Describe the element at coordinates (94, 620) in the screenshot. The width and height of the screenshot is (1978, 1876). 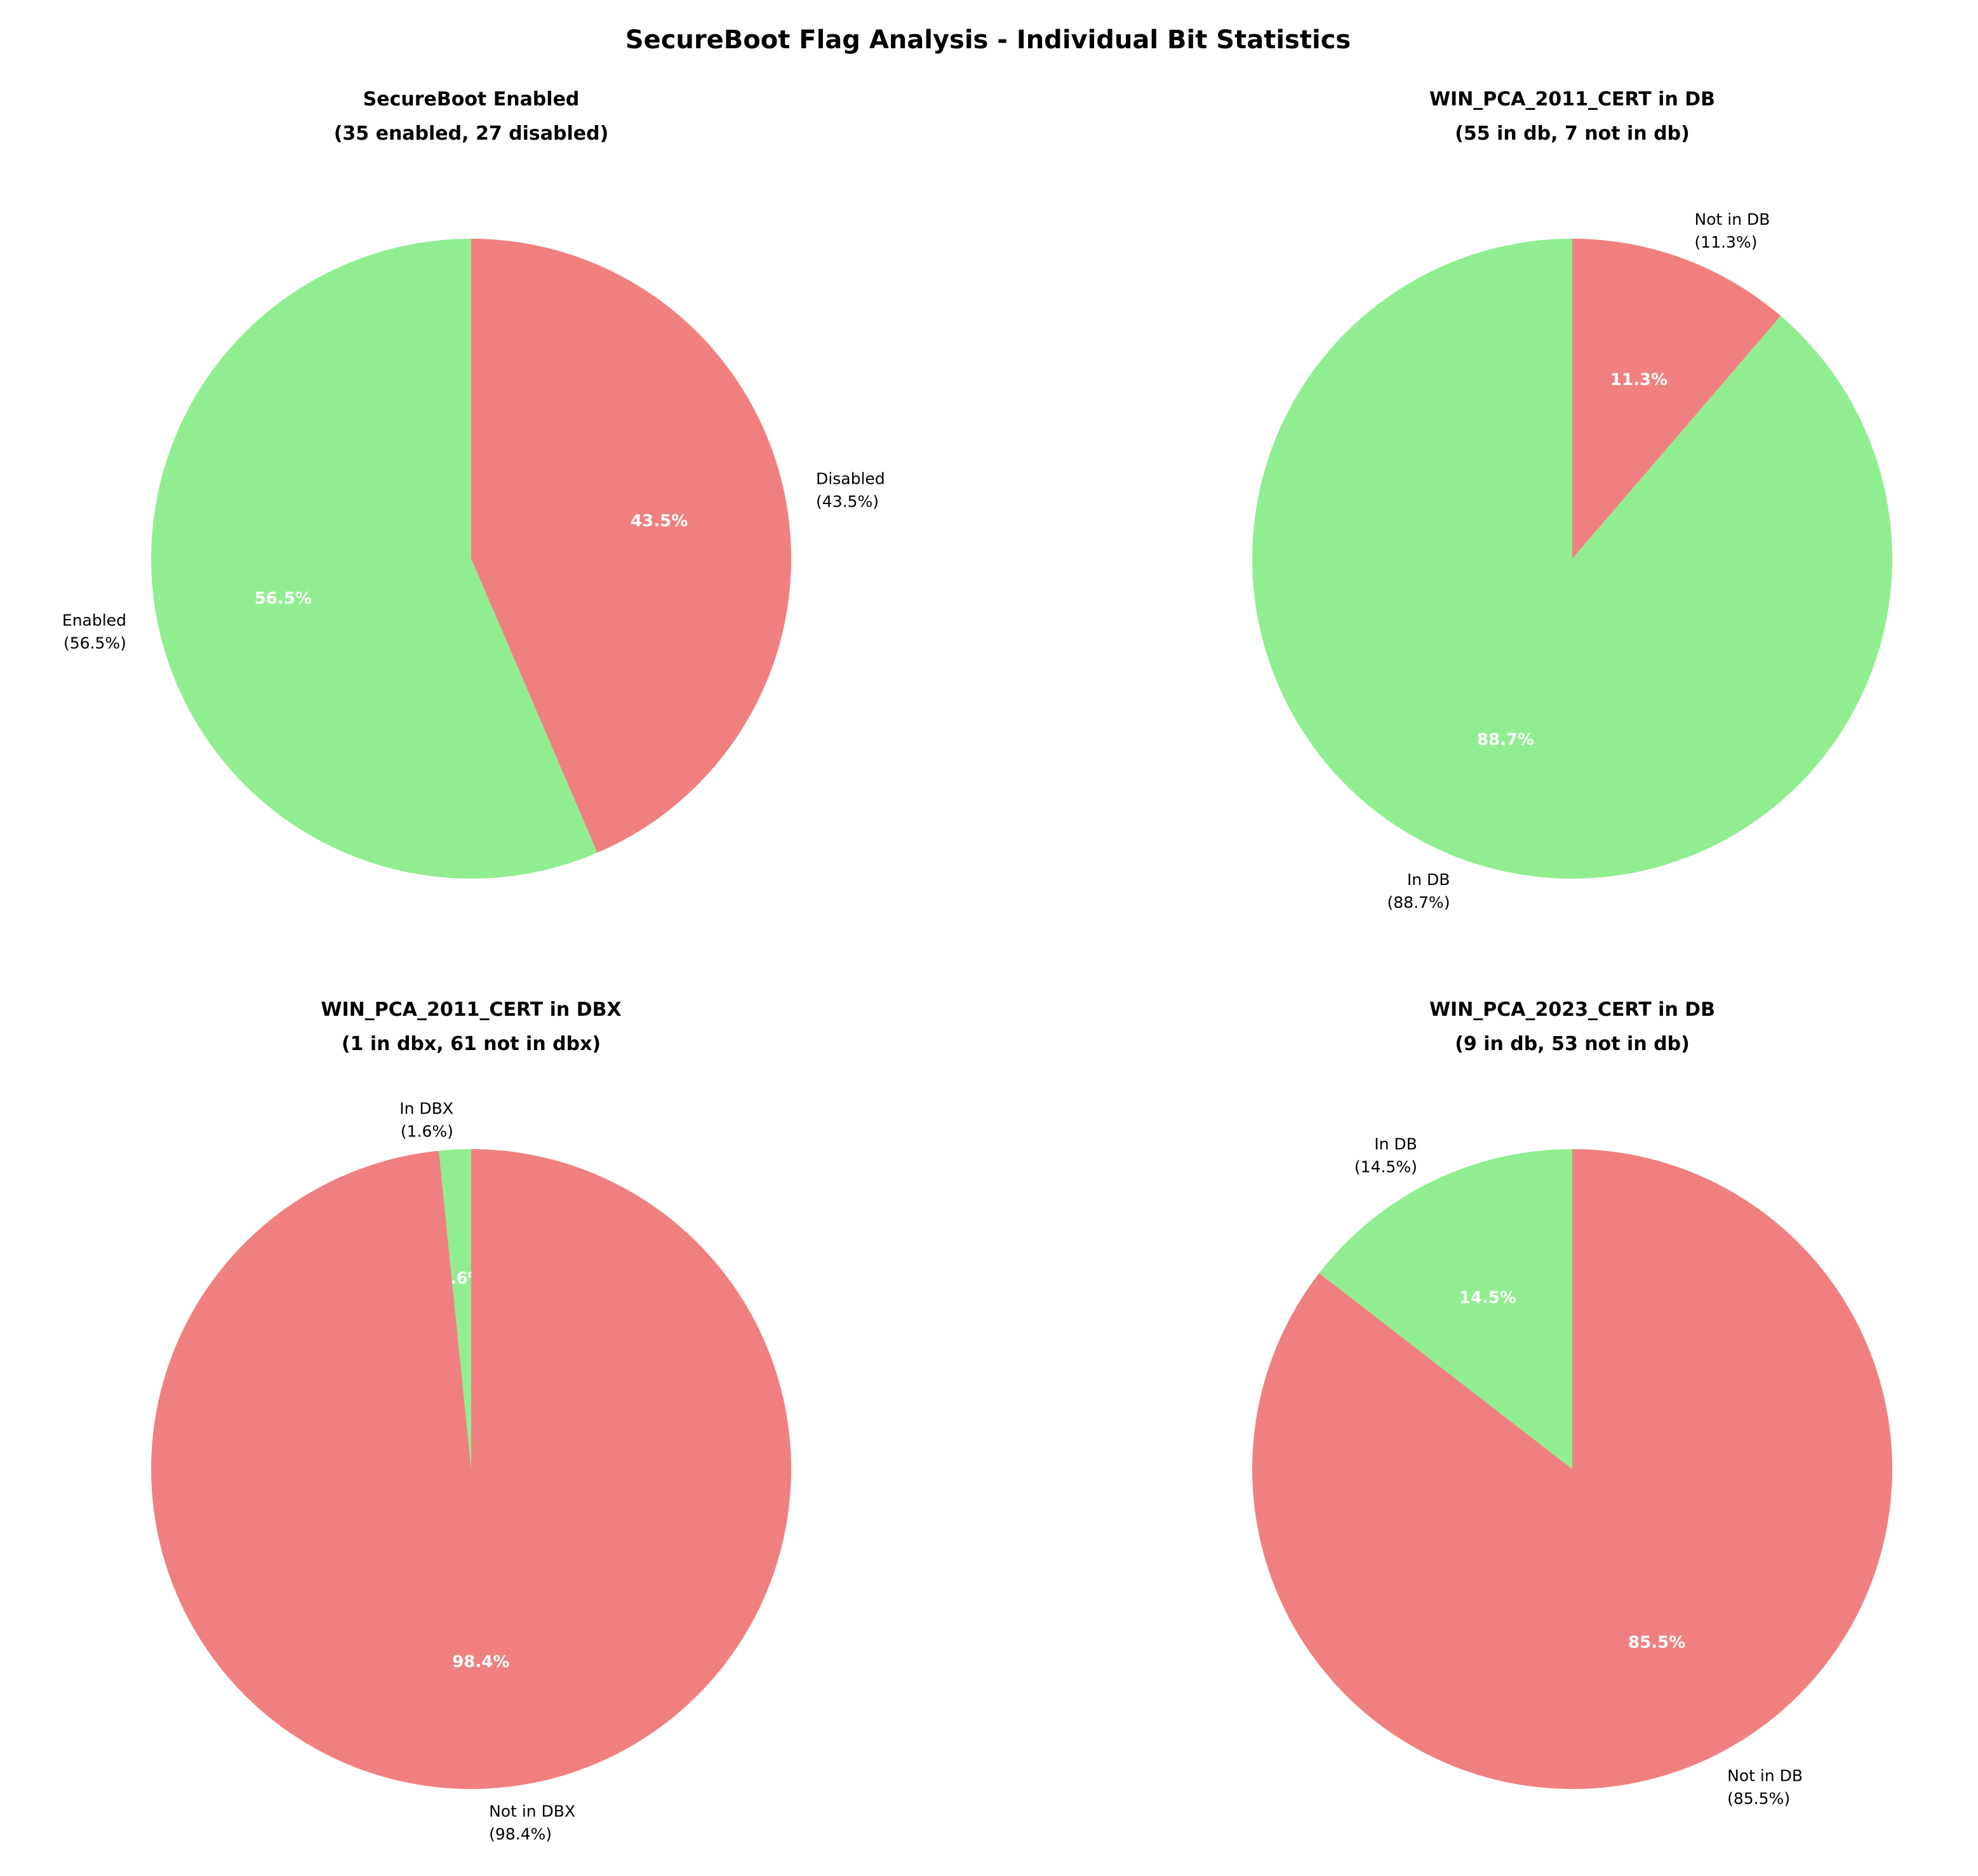
I see `slice-label: Enabled` at that location.